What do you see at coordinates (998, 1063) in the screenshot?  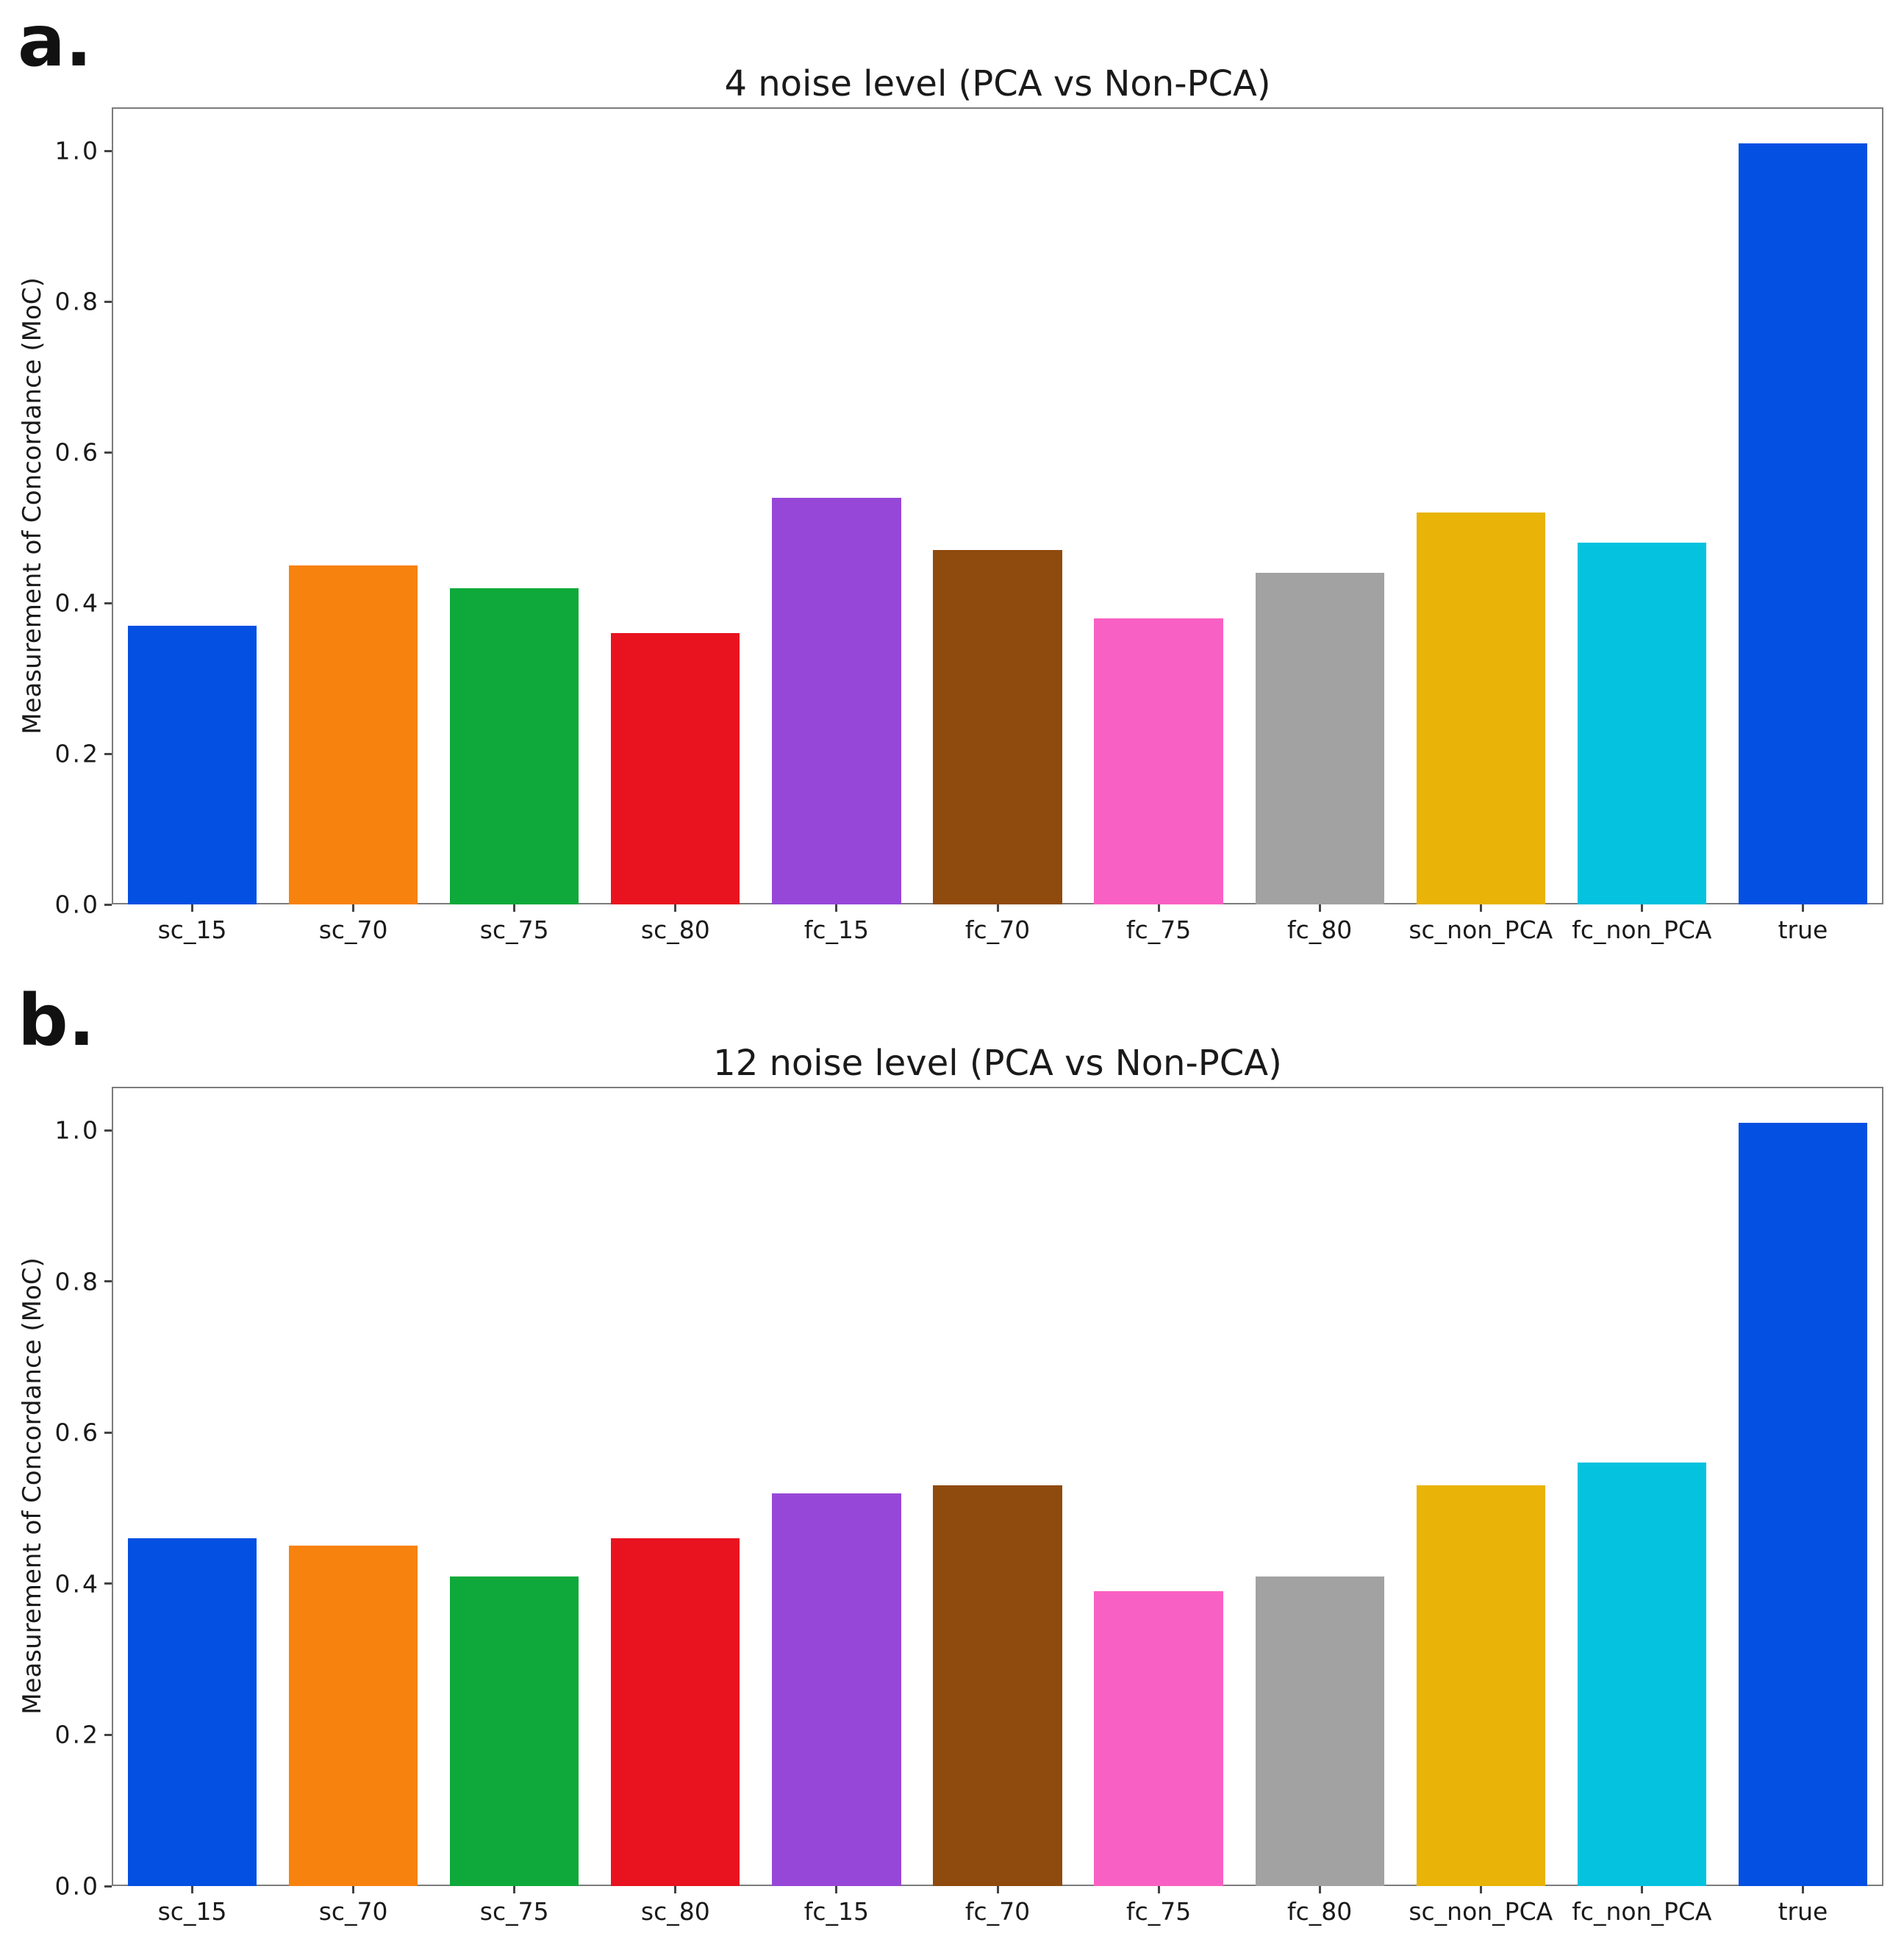 I see `panel-b-chart-title: 12 noise level (PCA vs Non-PCA)` at bounding box center [998, 1063].